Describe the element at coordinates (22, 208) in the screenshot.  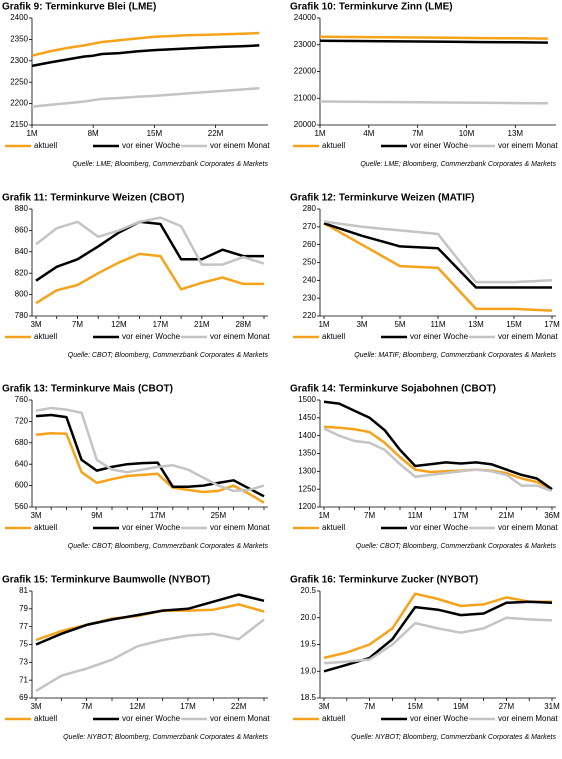
I see `y-tick-label: 880` at that location.